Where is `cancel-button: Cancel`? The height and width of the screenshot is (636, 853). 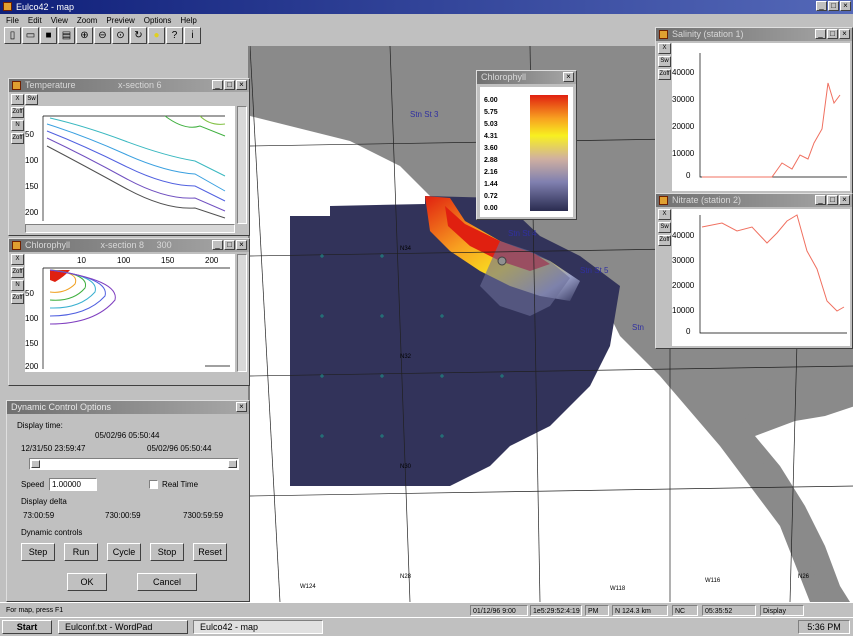 cancel-button: Cancel is located at coordinates (167, 582).